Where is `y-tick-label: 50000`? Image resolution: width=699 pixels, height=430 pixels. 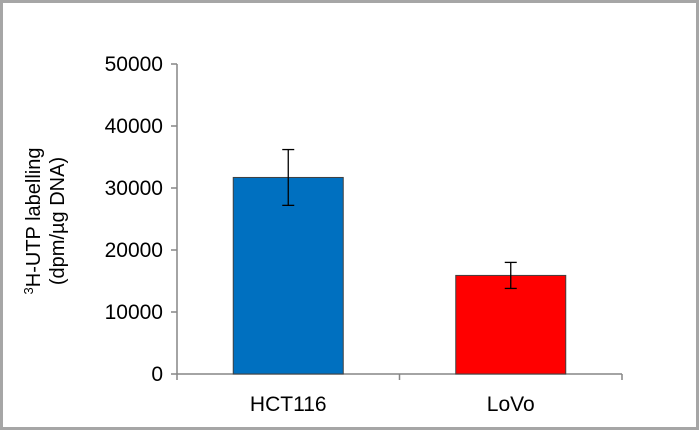
y-tick-label: 50000 is located at coordinates (134, 64).